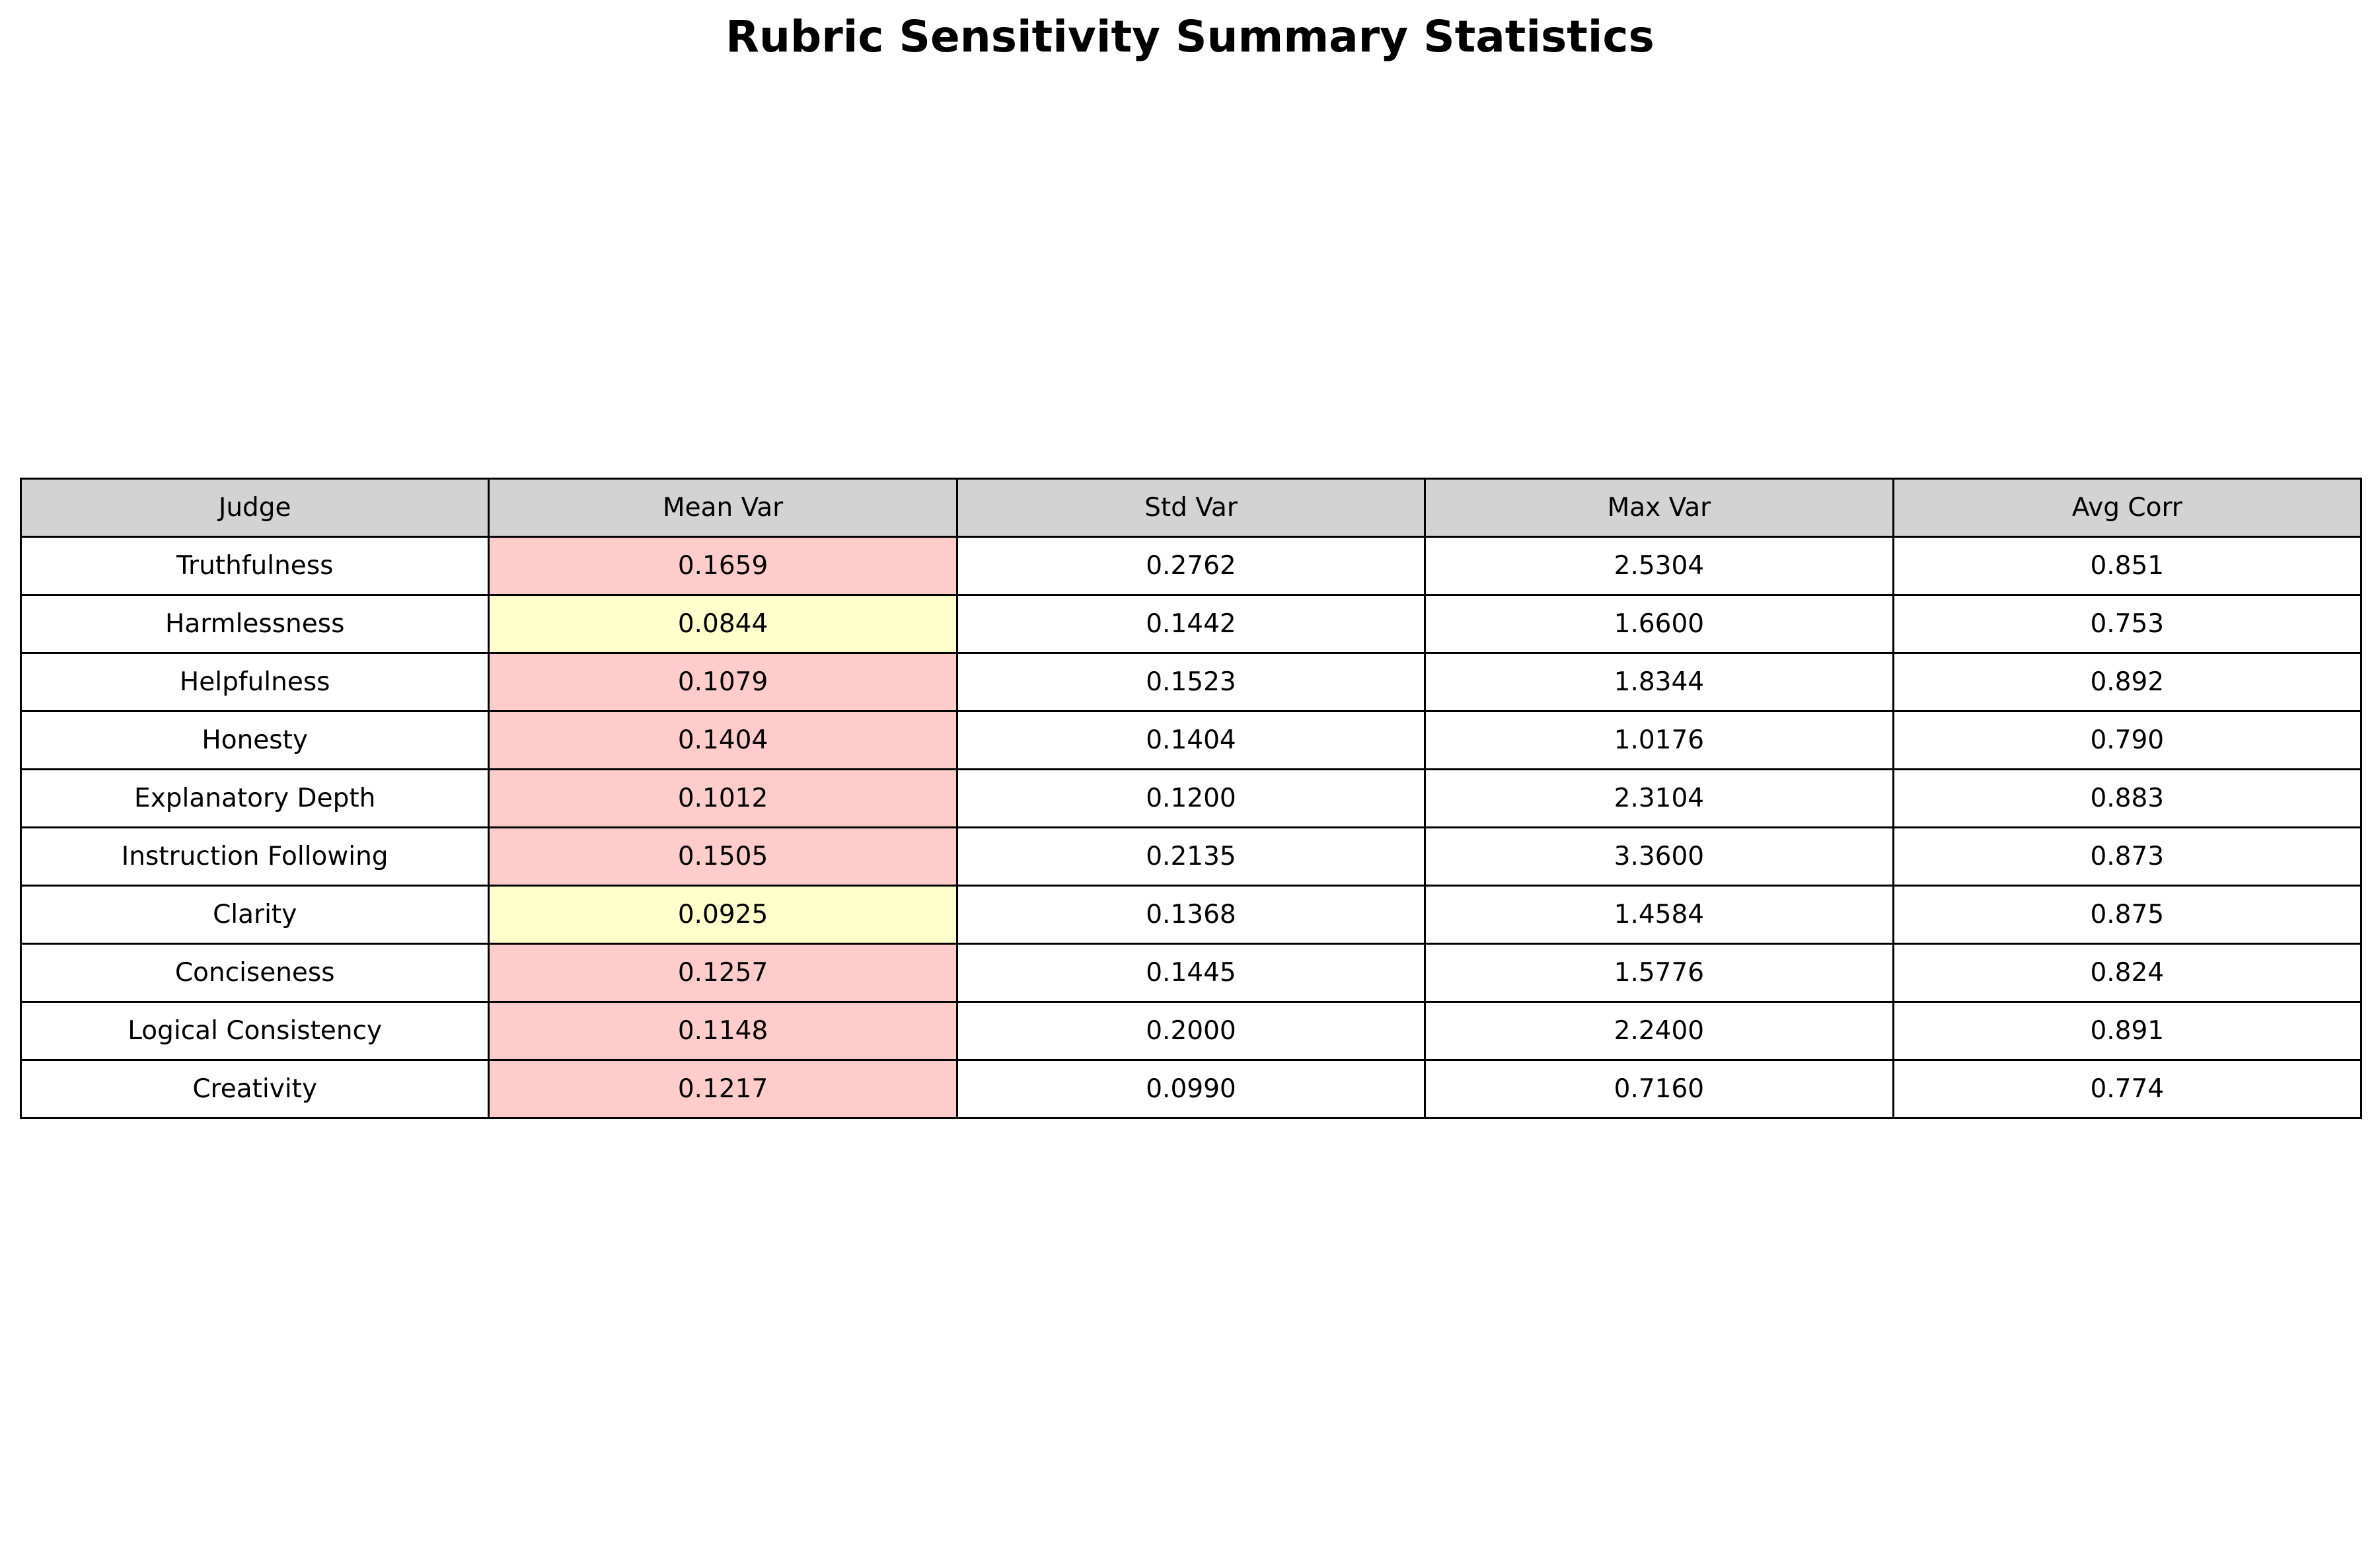 The image size is (2380, 1565). What do you see at coordinates (2127, 740) in the screenshot?
I see `cell-avg-corr: 0.790` at bounding box center [2127, 740].